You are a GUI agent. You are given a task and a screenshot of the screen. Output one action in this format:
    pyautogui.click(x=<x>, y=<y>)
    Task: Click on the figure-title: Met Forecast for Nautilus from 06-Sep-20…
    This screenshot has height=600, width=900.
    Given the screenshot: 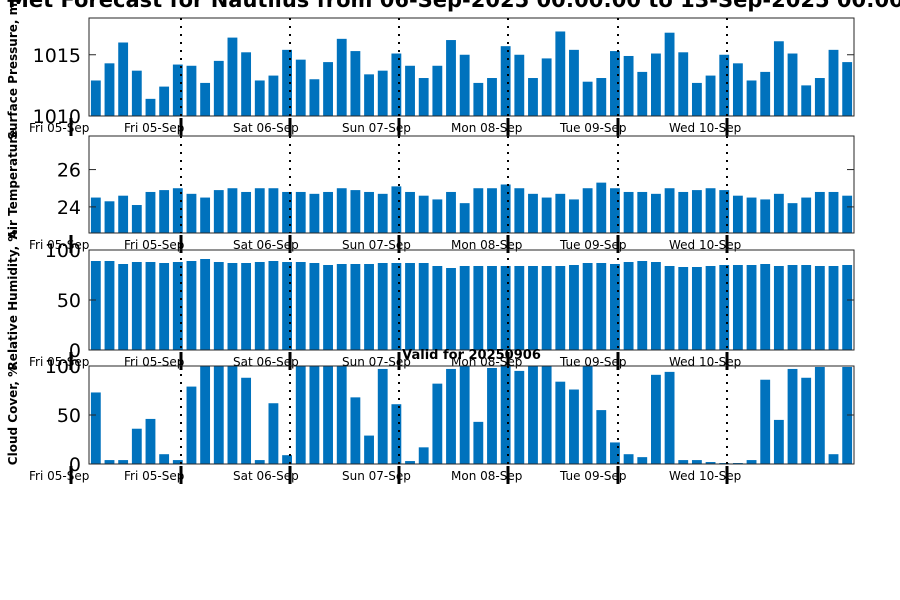 What is the action you would take?
    pyautogui.click(x=454, y=6)
    